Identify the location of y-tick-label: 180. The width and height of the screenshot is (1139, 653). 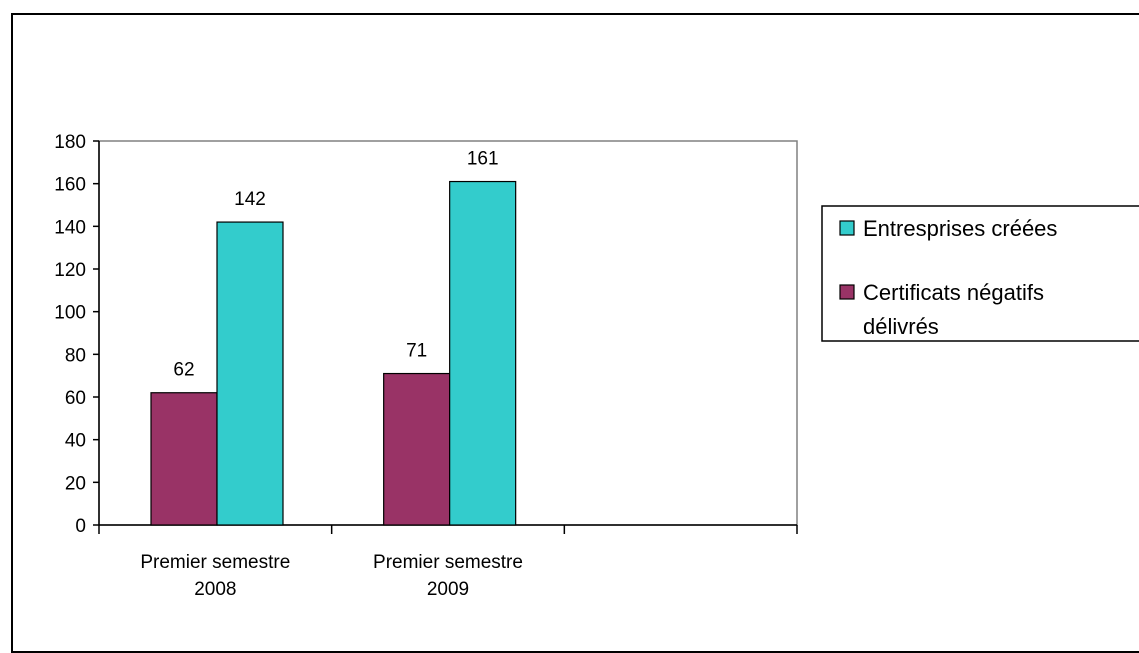
(70, 142).